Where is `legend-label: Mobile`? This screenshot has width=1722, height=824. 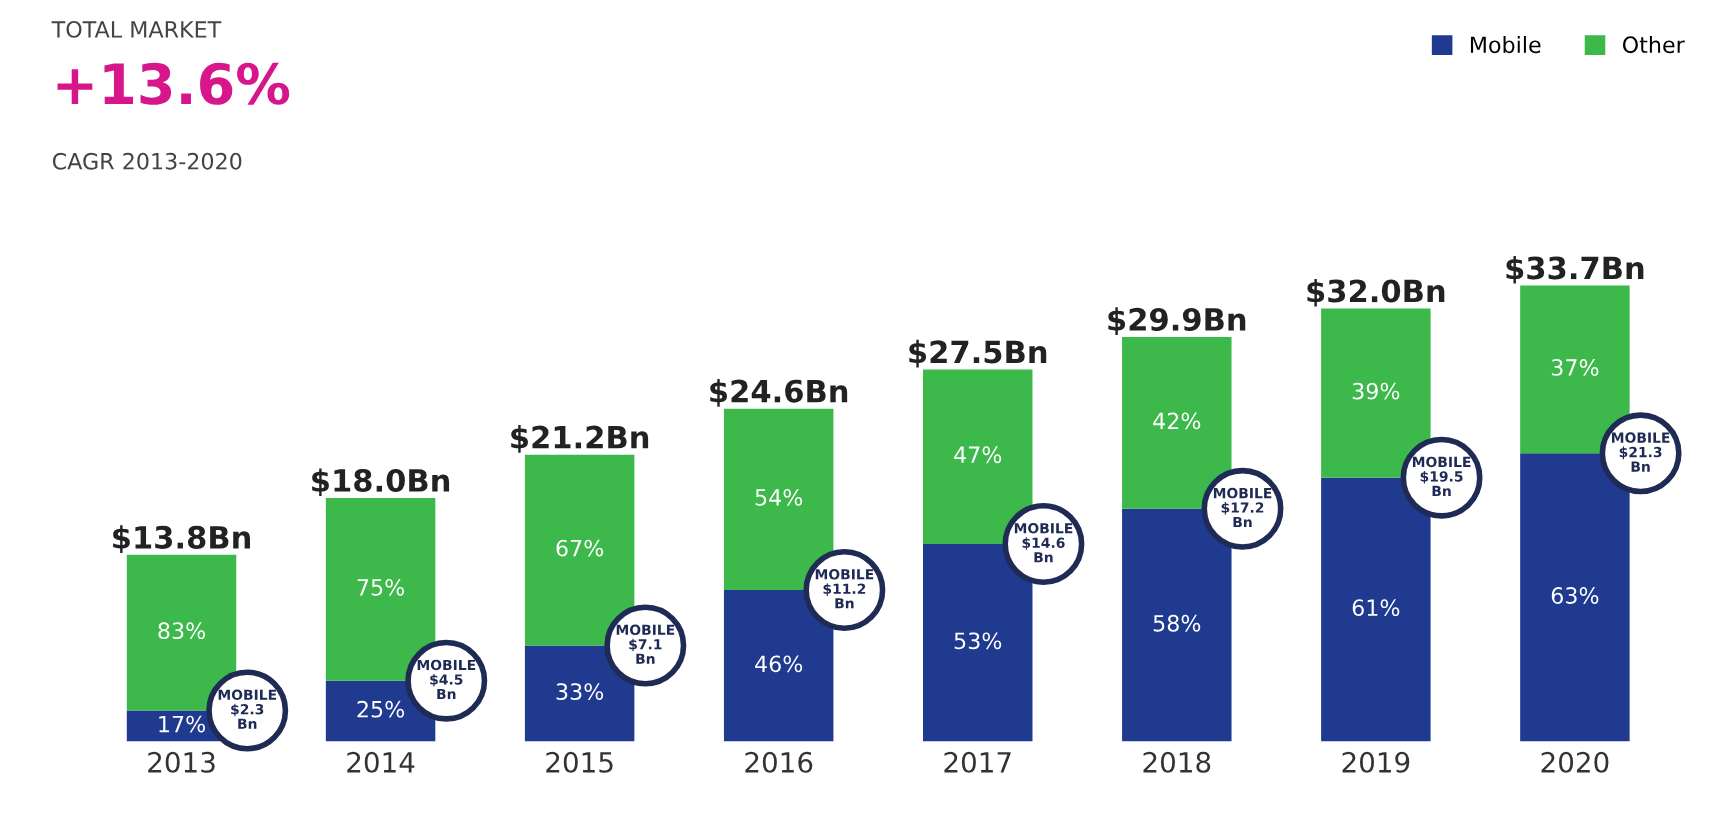
legend-label: Mobile is located at coordinates (1505, 44).